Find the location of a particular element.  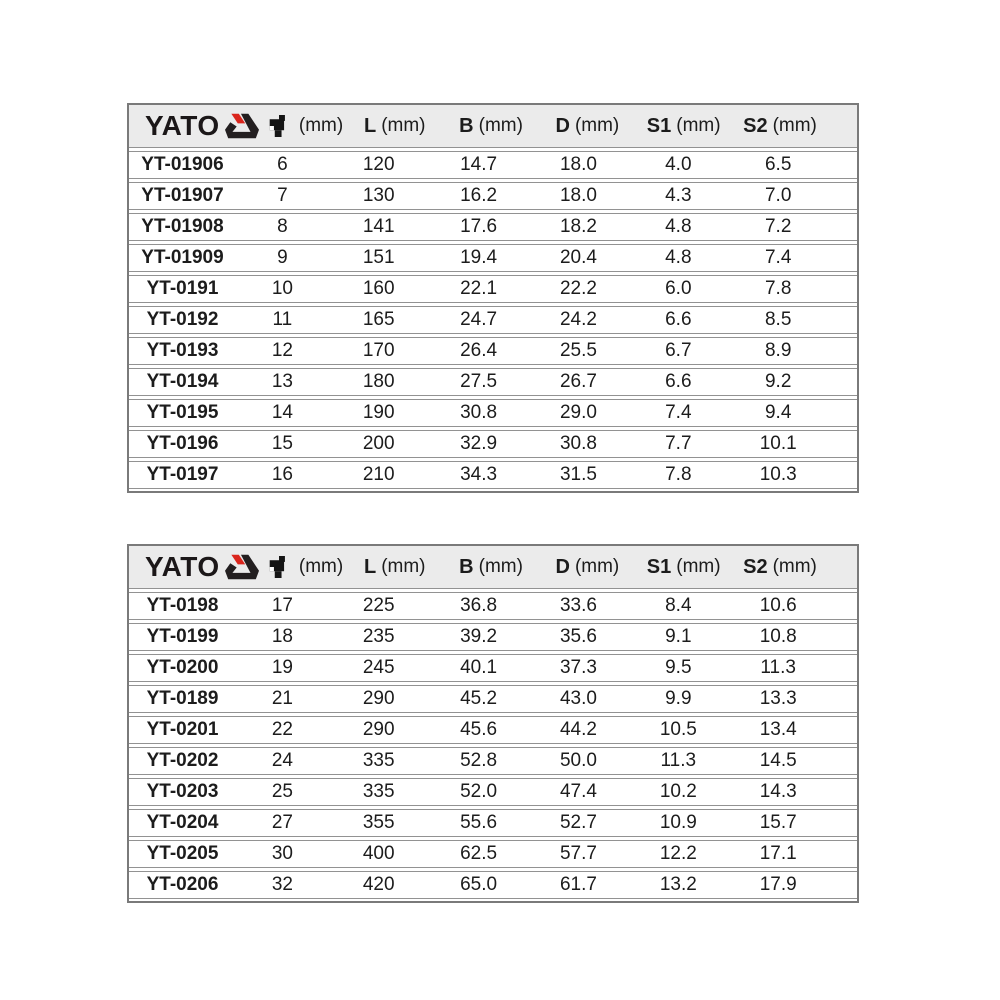

column-header-size: (mm) is located at coordinates (306, 567).